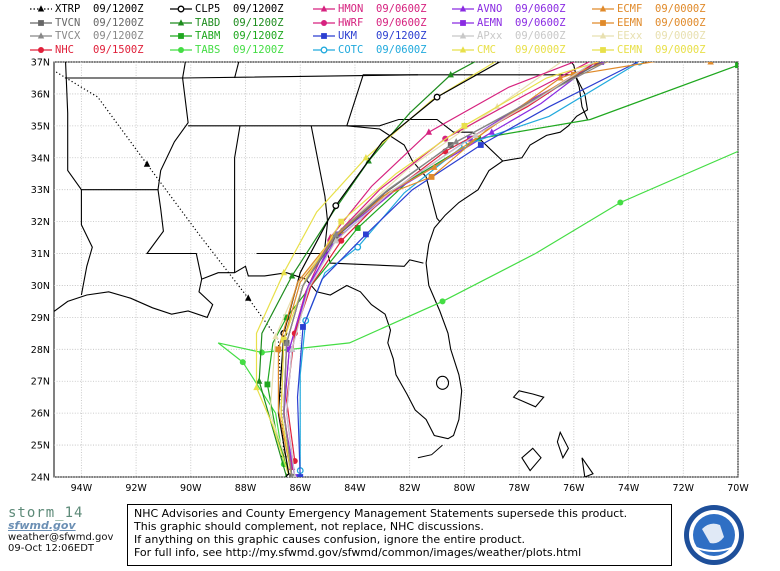 The height and width of the screenshot is (571, 780). Describe the element at coordinates (227, 9) in the screenshot. I see `legend-entry: CLP5 09/1200Z` at that location.